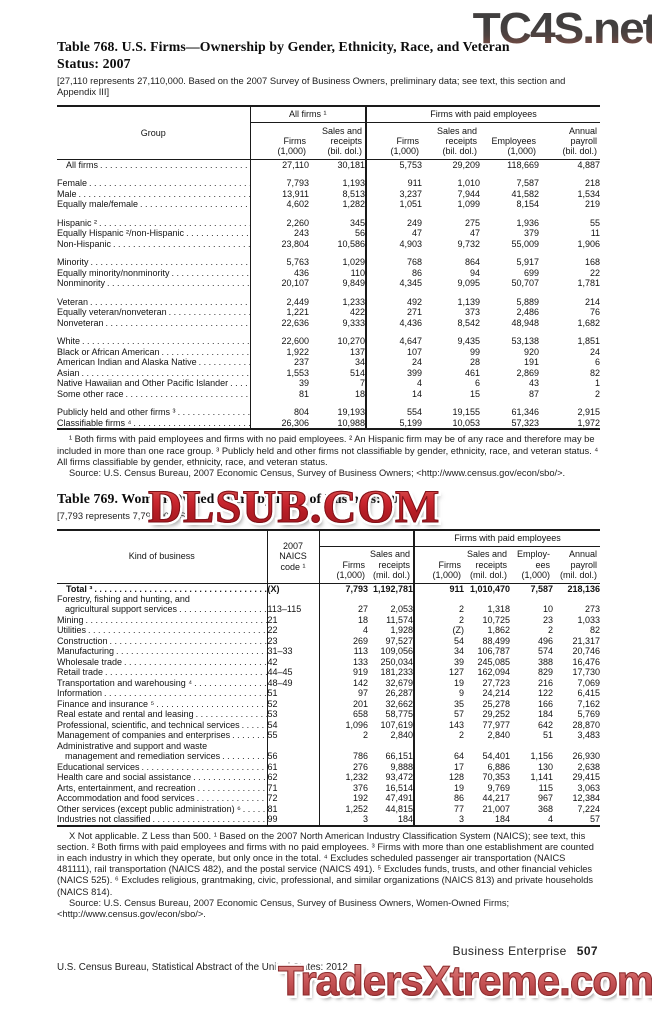 The width and height of the screenshot is (652, 1024). What do you see at coordinates (399, 798) in the screenshot?
I see `cell-value: 47,491` at bounding box center [399, 798].